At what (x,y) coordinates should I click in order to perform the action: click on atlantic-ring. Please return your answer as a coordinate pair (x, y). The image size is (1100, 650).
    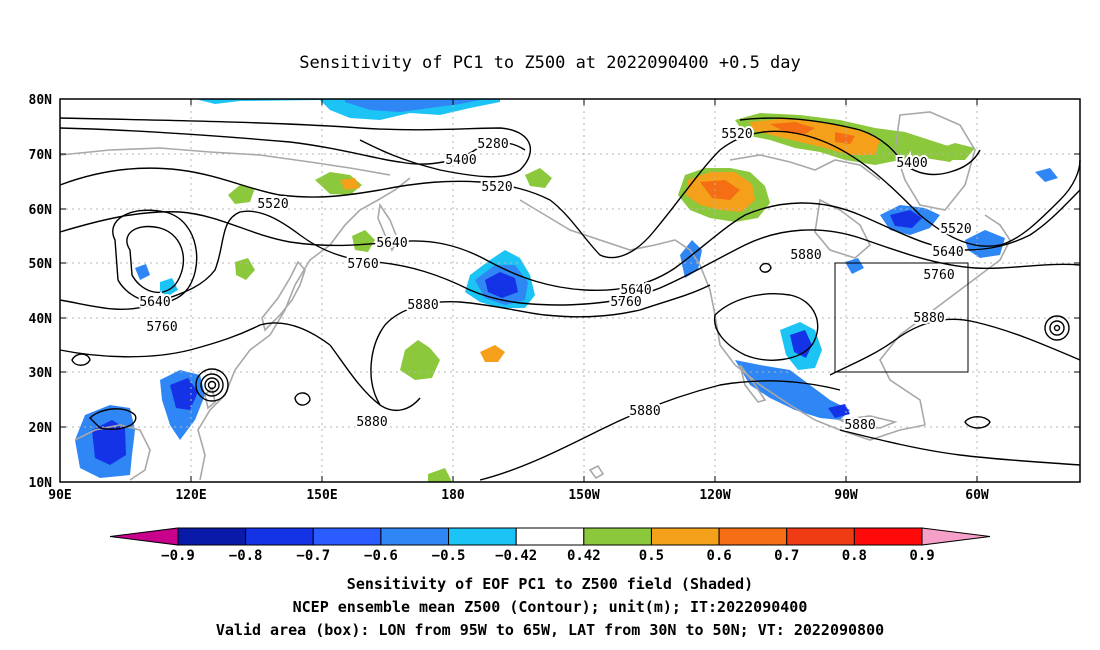
    Looking at the image, I should click on (1057, 328).